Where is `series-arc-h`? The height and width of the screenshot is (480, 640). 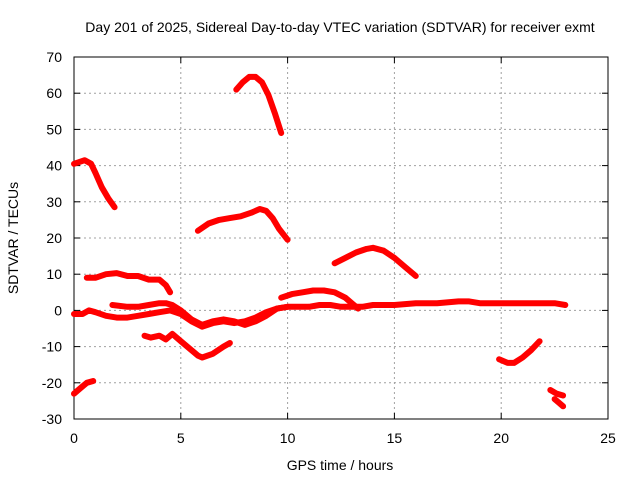
series-arc-h is located at coordinates (259, 104).